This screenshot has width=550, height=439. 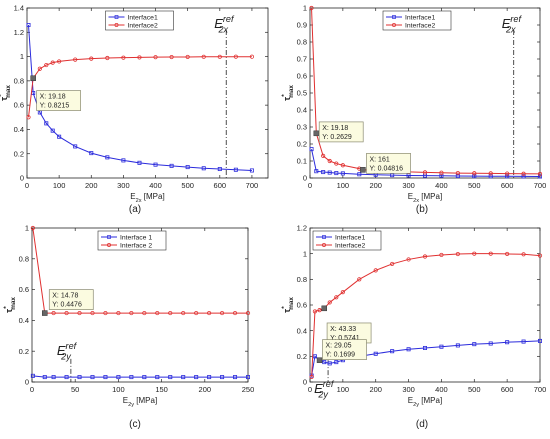 I want to click on x-tick-label: 250, so click(x=248, y=389).